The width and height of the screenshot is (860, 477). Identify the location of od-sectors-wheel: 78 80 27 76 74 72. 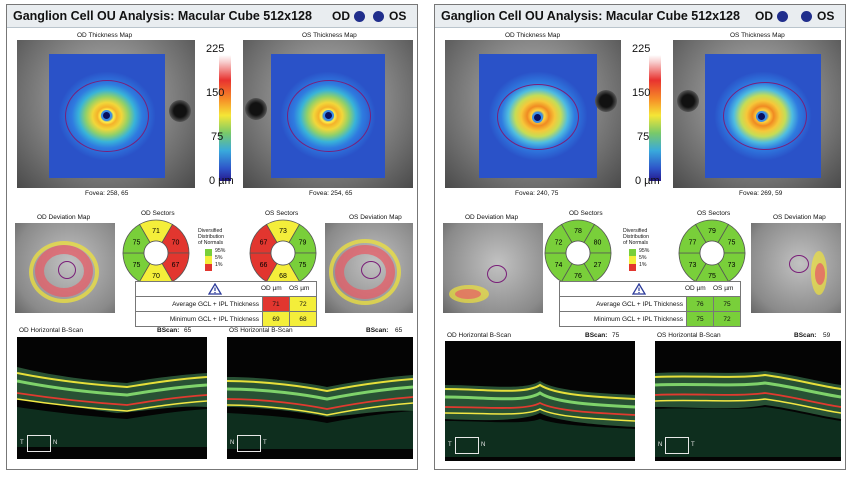
(578, 253).